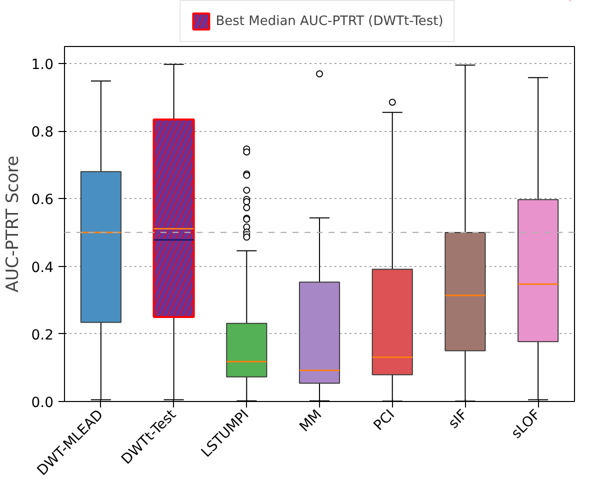 The image size is (597, 503). Describe the element at coordinates (42, 403) in the screenshot. I see `y-tick-label: 0.0` at that location.